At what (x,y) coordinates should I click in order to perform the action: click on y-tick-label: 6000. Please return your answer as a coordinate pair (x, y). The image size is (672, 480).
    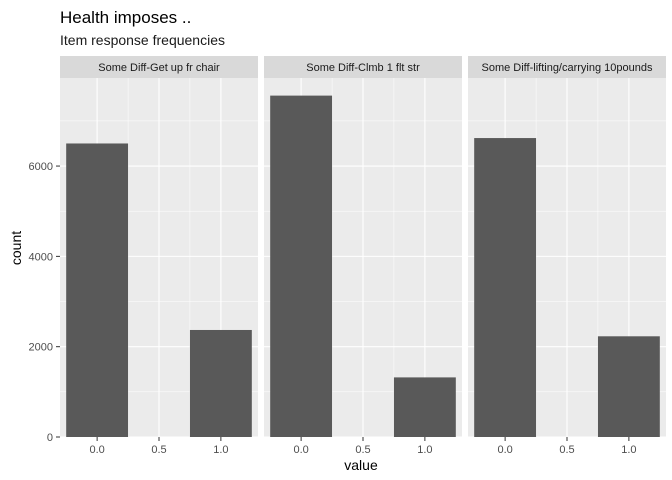
    Looking at the image, I should click on (41, 167).